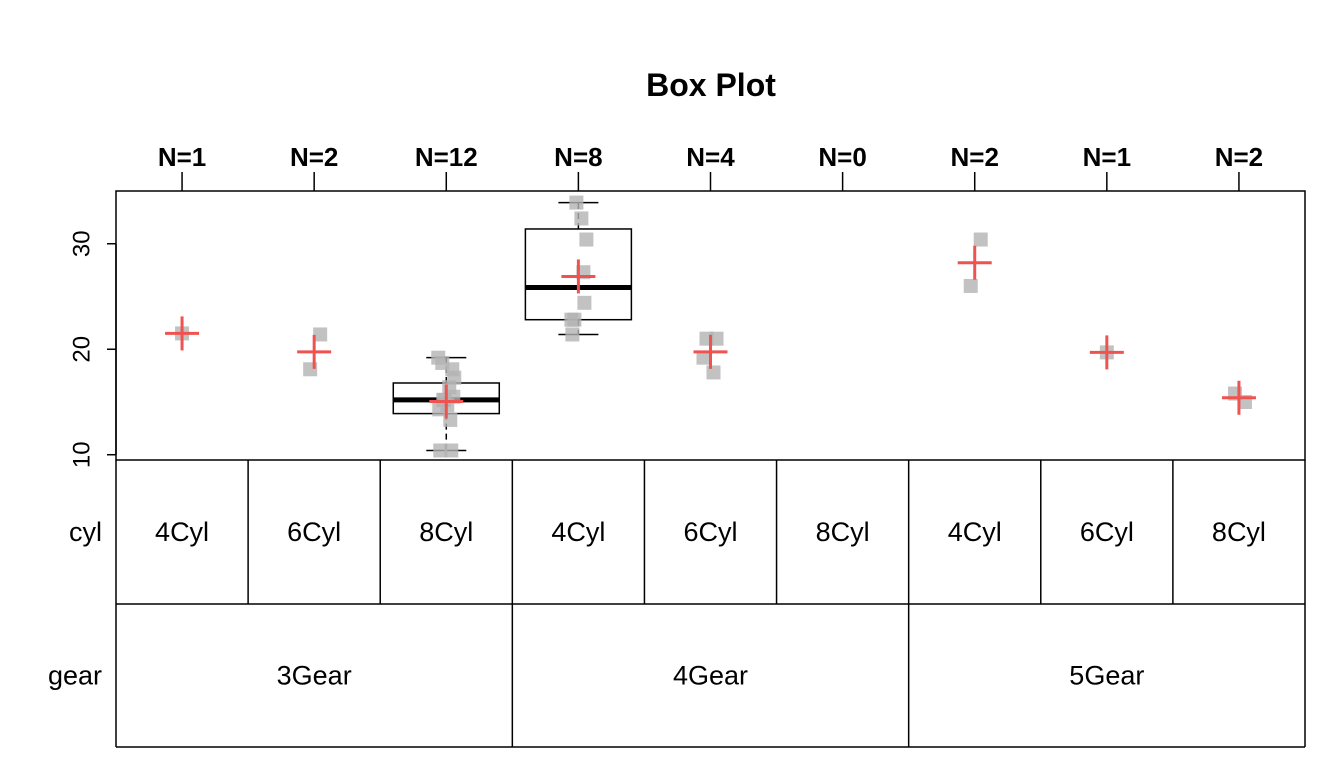  Describe the element at coordinates (82, 454) in the screenshot. I see `y-tick-label: 10` at that location.